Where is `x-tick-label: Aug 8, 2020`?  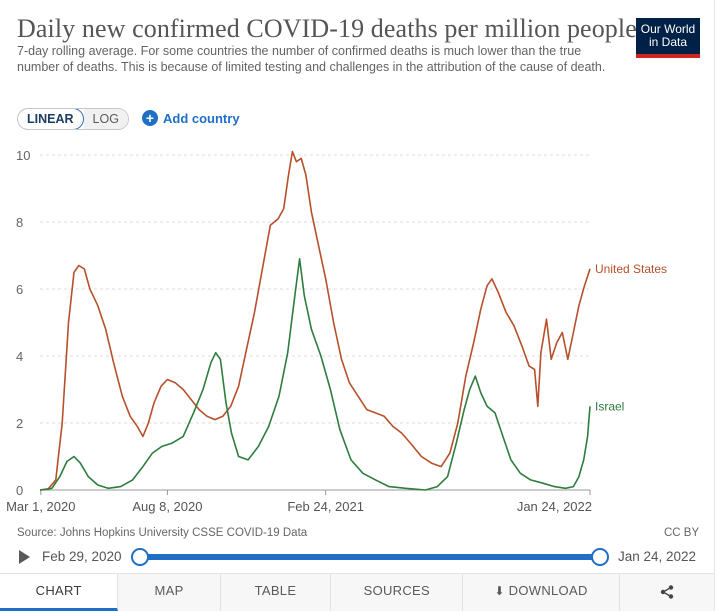
x-tick-label: Aug 8, 2020 is located at coordinates (167, 506).